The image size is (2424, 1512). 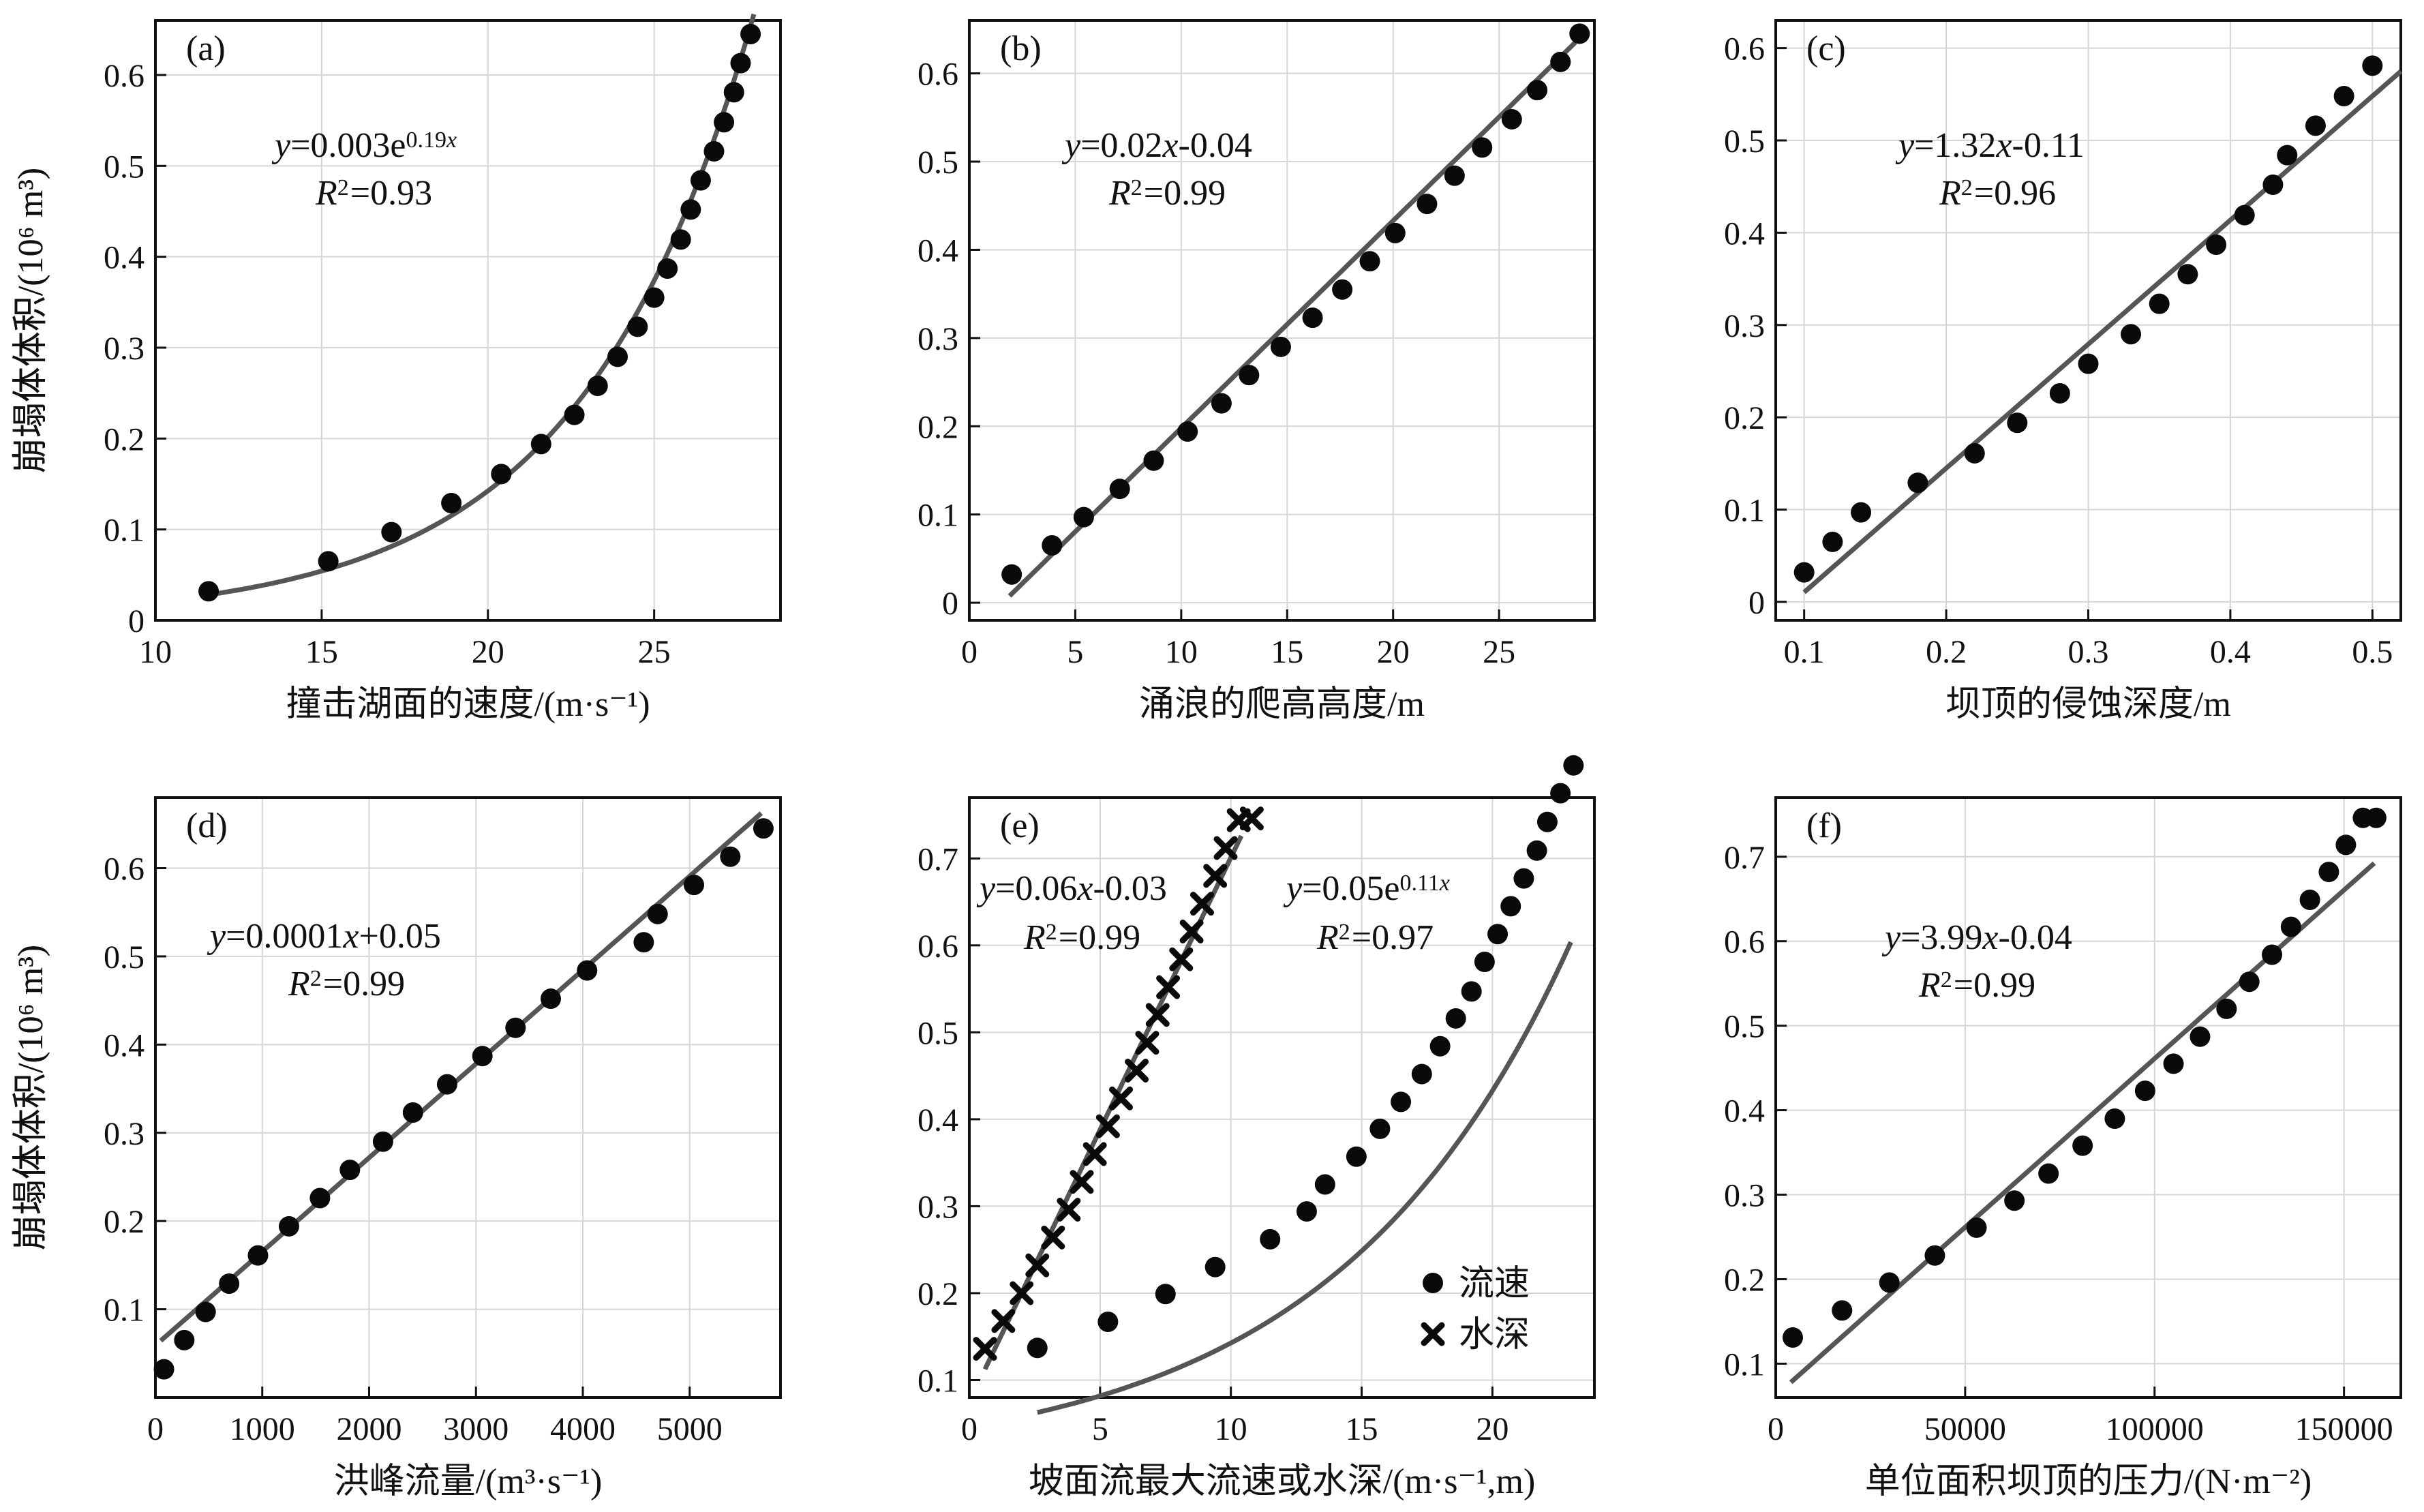 I want to click on panel-tag: (c), so click(x=1826, y=49).